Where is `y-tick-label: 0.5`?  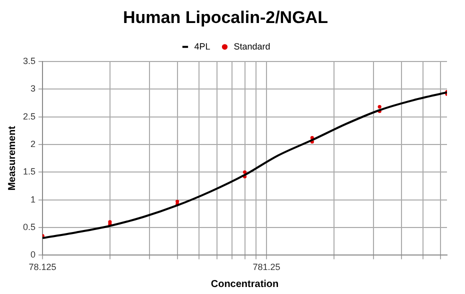 y-tick-label: 0.5 is located at coordinates (29, 227).